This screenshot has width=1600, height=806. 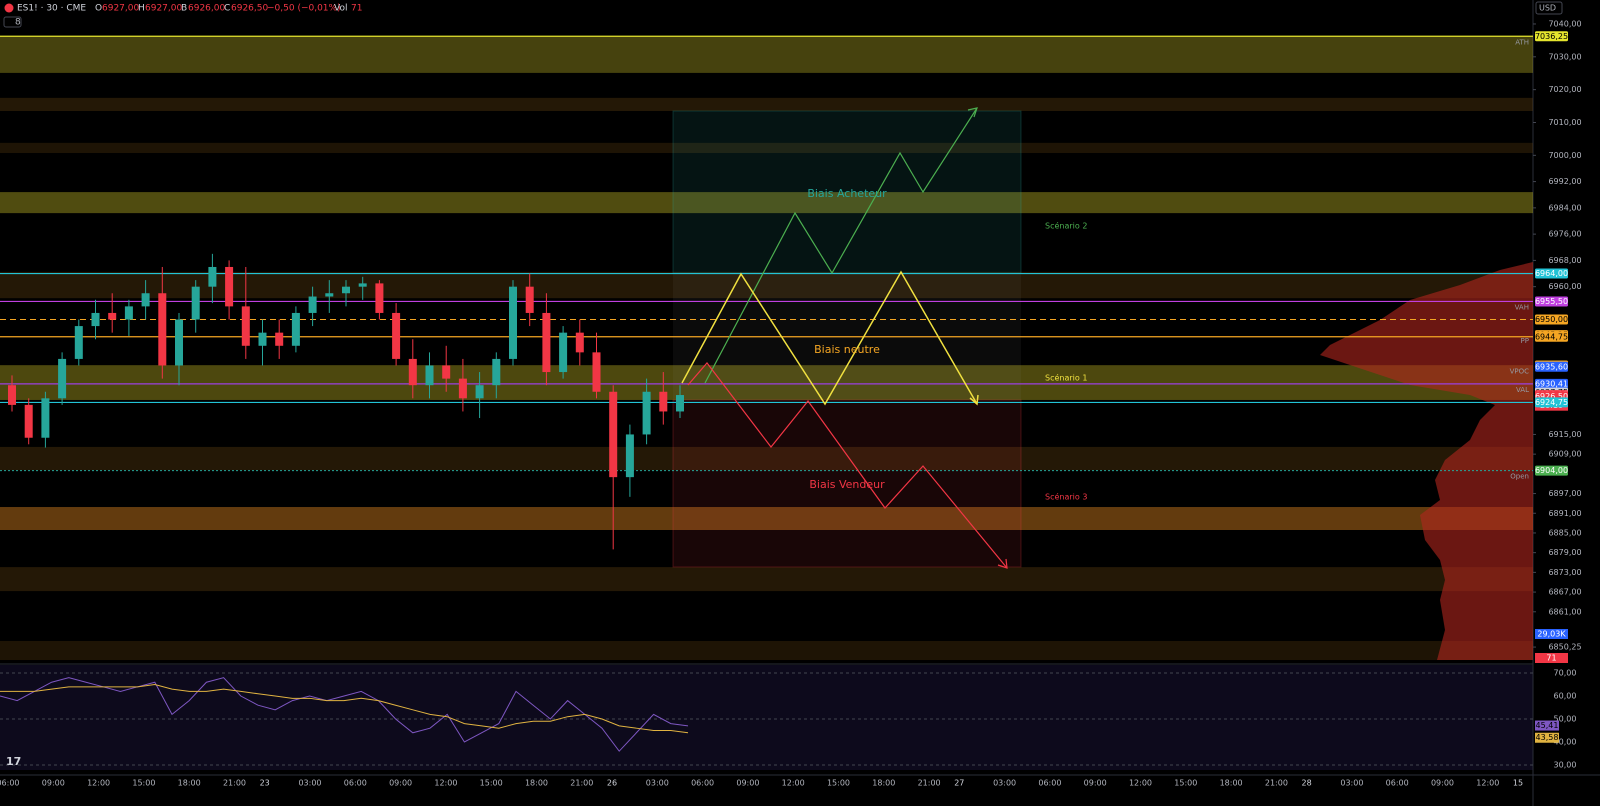 I want to click on y-tick-label: 6879,00, so click(x=1564, y=552).